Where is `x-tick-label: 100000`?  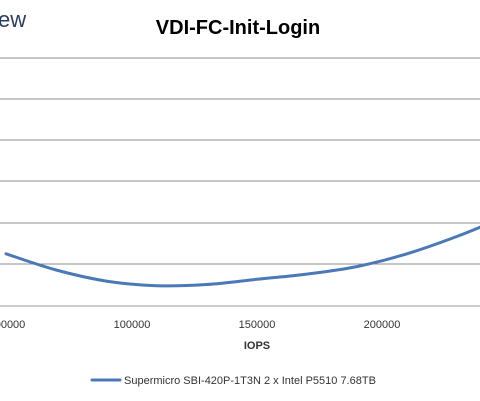
x-tick-label: 100000 is located at coordinates (132, 325).